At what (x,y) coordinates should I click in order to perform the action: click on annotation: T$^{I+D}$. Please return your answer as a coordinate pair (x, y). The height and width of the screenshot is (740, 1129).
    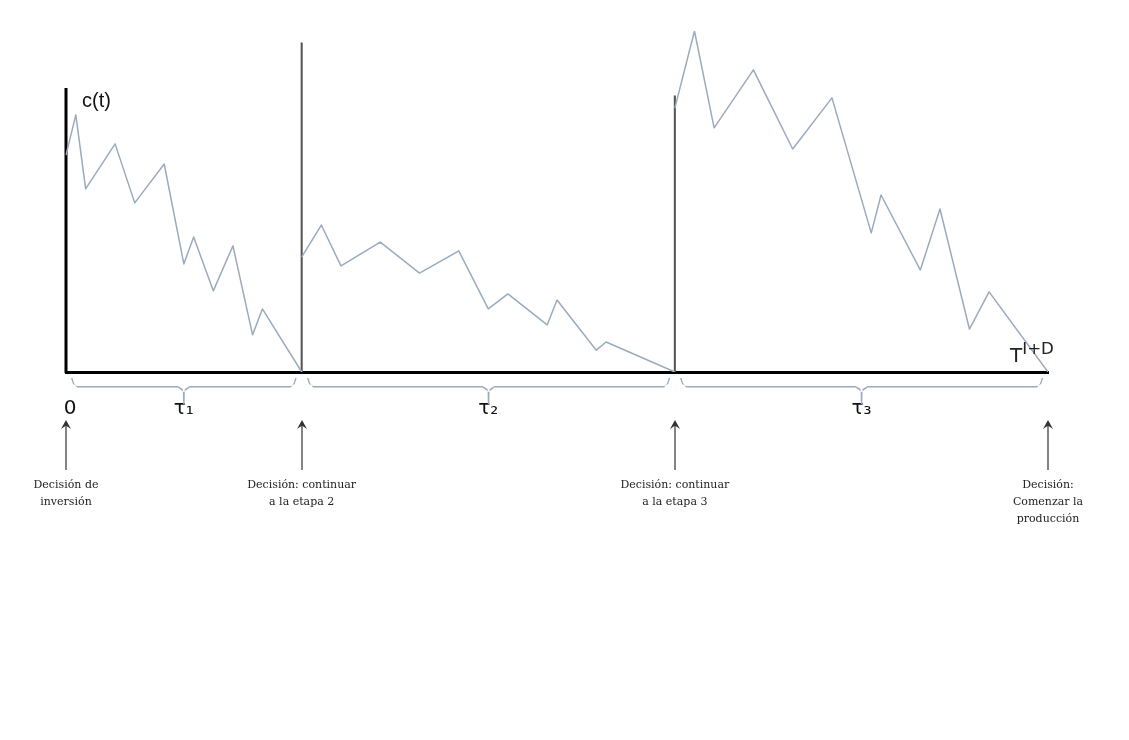
    Looking at the image, I should click on (1032, 352).